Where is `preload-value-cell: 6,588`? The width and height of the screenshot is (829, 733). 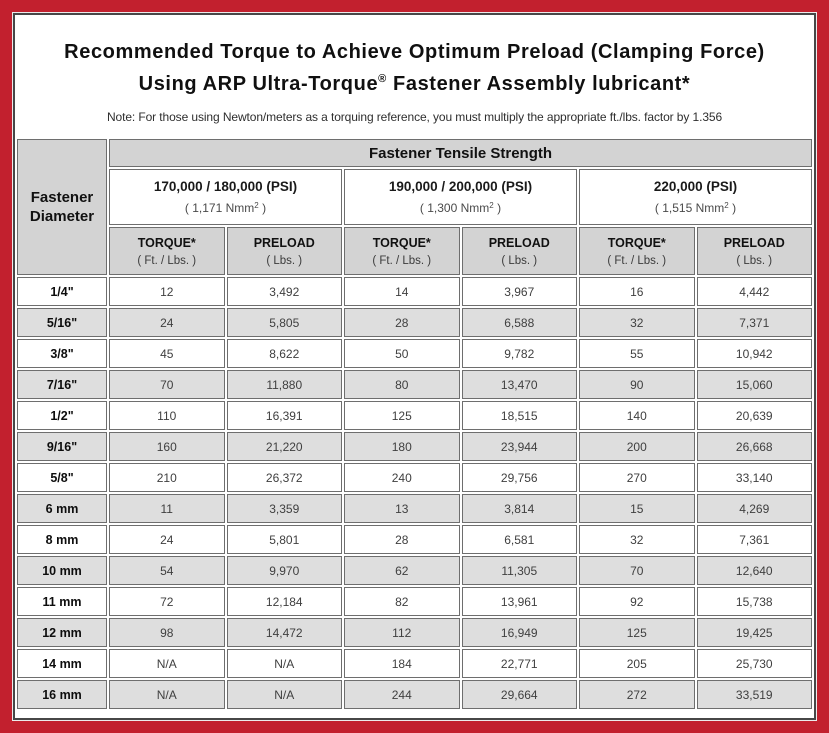
preload-value-cell: 6,588 is located at coordinates (519, 322).